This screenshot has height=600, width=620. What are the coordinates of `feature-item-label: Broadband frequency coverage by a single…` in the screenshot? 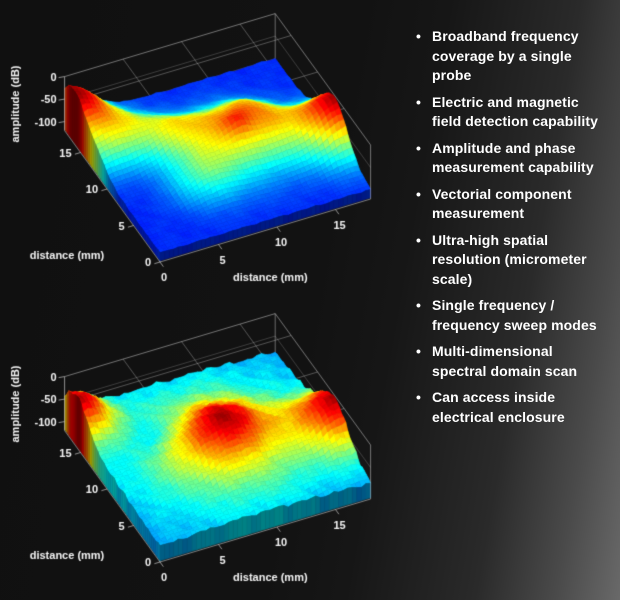 It's located at (505, 55).